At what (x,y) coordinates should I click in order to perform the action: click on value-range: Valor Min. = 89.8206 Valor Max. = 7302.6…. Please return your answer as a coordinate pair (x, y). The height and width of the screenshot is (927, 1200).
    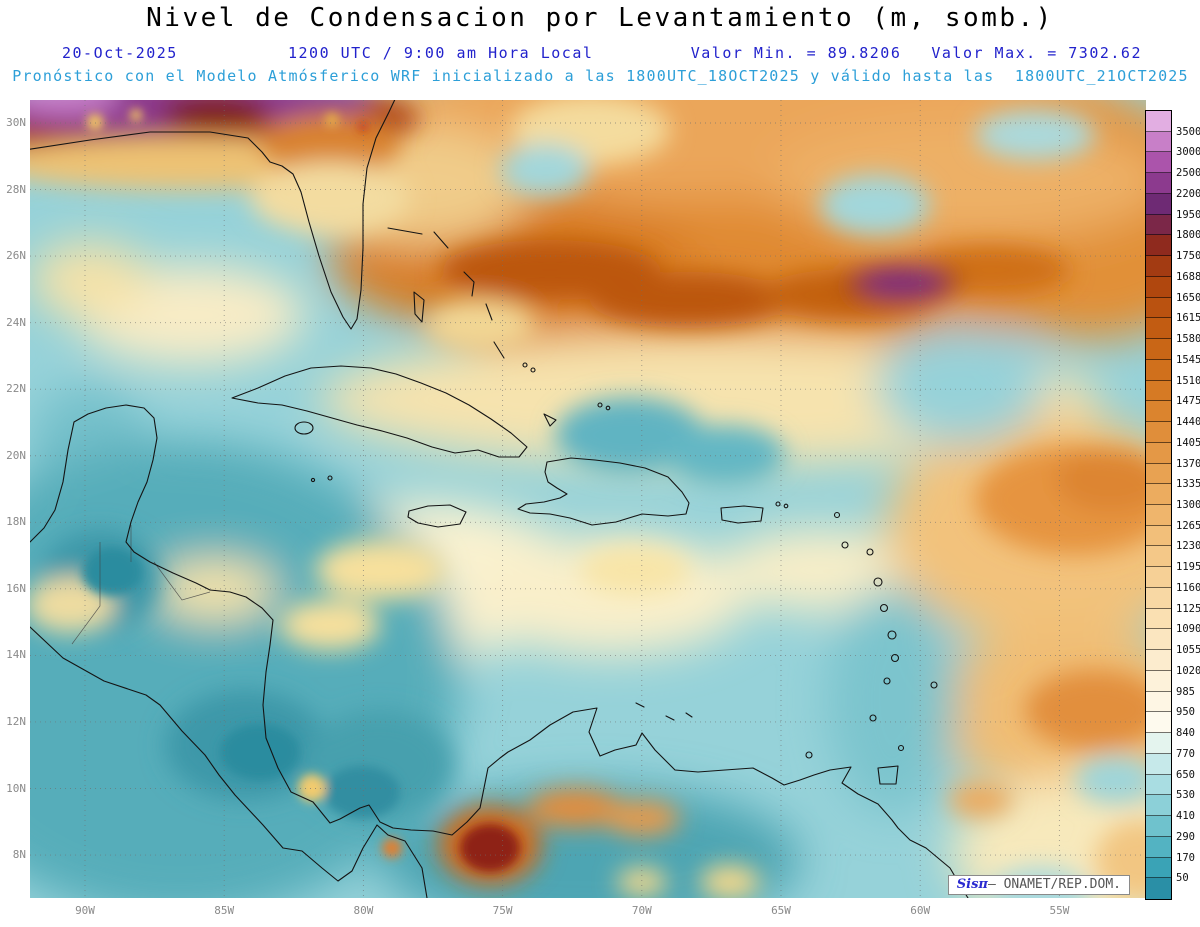
    Looking at the image, I should click on (916, 53).